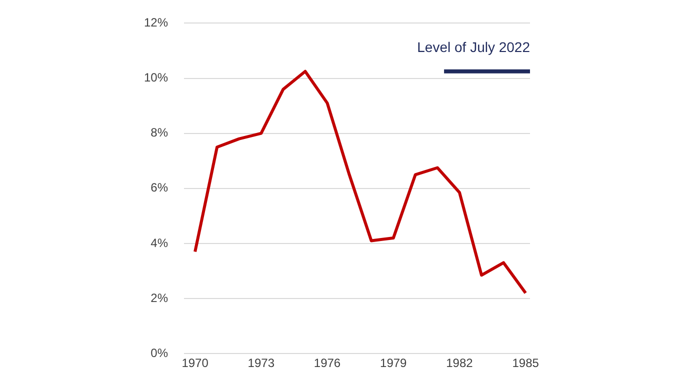 The width and height of the screenshot is (700, 378). What do you see at coordinates (159, 187) in the screenshot?
I see `y-tick-label: 6%` at bounding box center [159, 187].